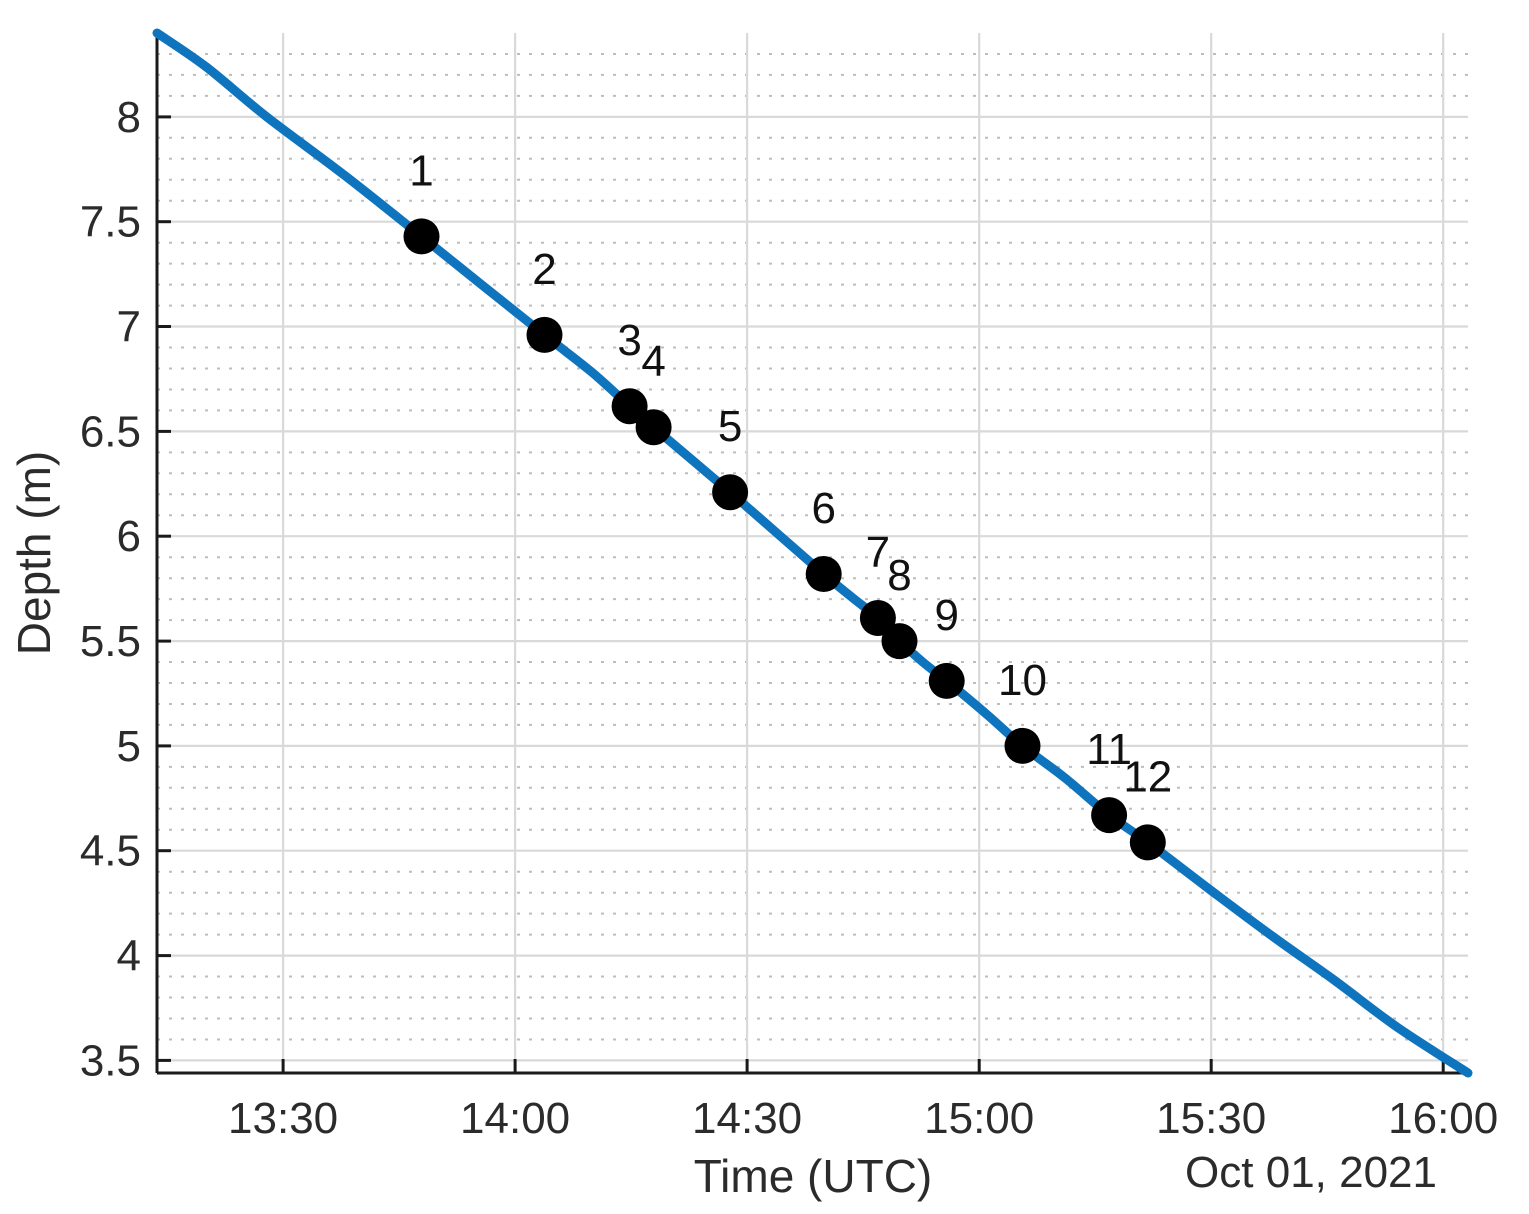  Describe the element at coordinates (129, 117) in the screenshot. I see `y-tick-label: 8` at that location.